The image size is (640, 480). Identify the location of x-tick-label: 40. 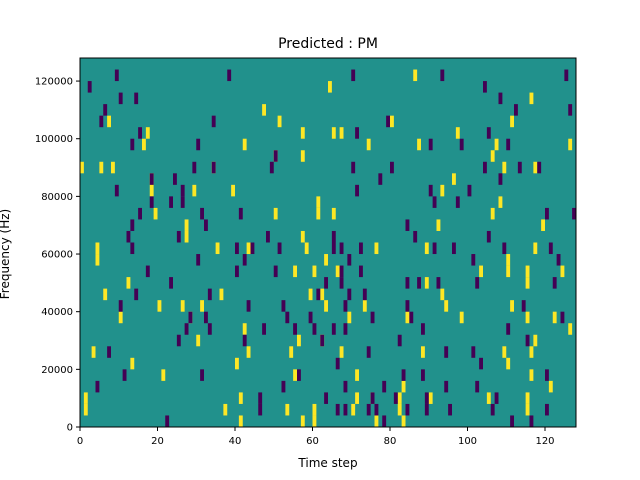
(235, 441).